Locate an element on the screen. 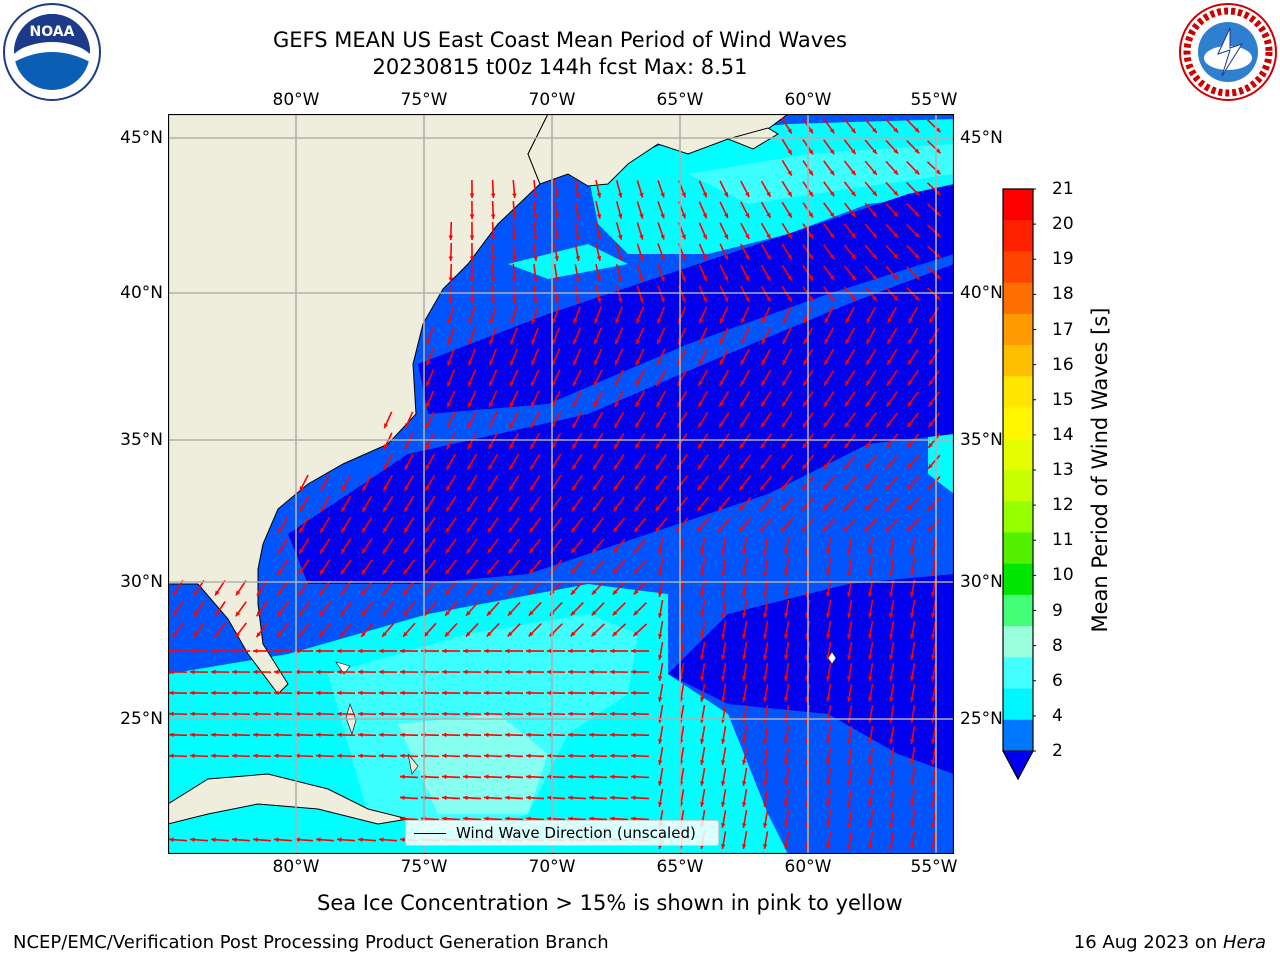 This screenshot has height=960, width=1280. lon-tick-top: 65°W is located at coordinates (680, 100).